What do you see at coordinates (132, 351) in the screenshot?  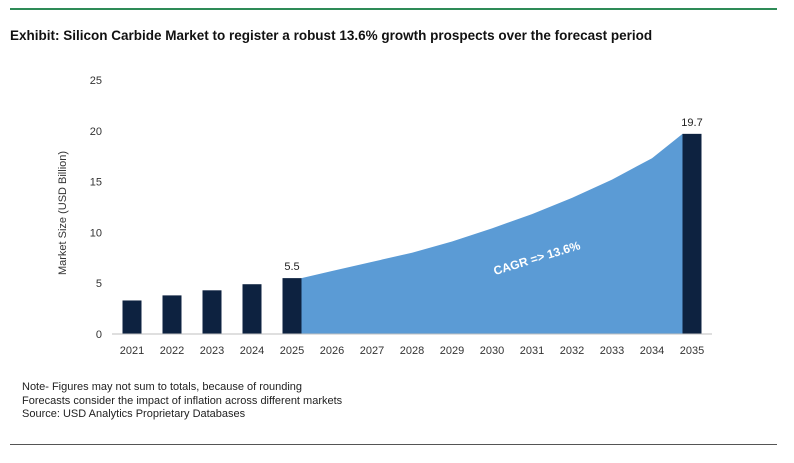 I see `x-tick-label-2021: 2021` at bounding box center [132, 351].